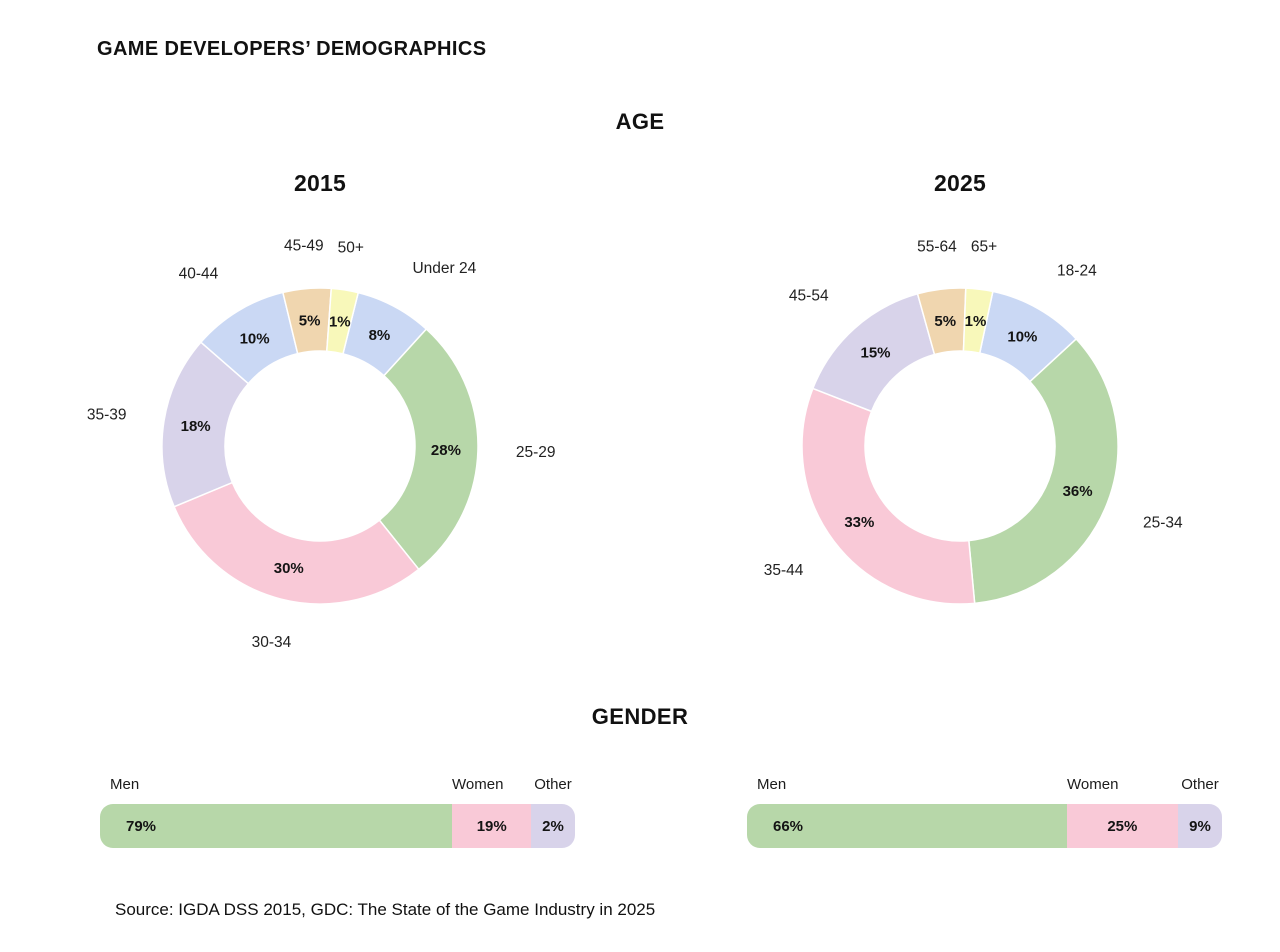  I want to click on gender-section-heading: GENDER, so click(640, 716).